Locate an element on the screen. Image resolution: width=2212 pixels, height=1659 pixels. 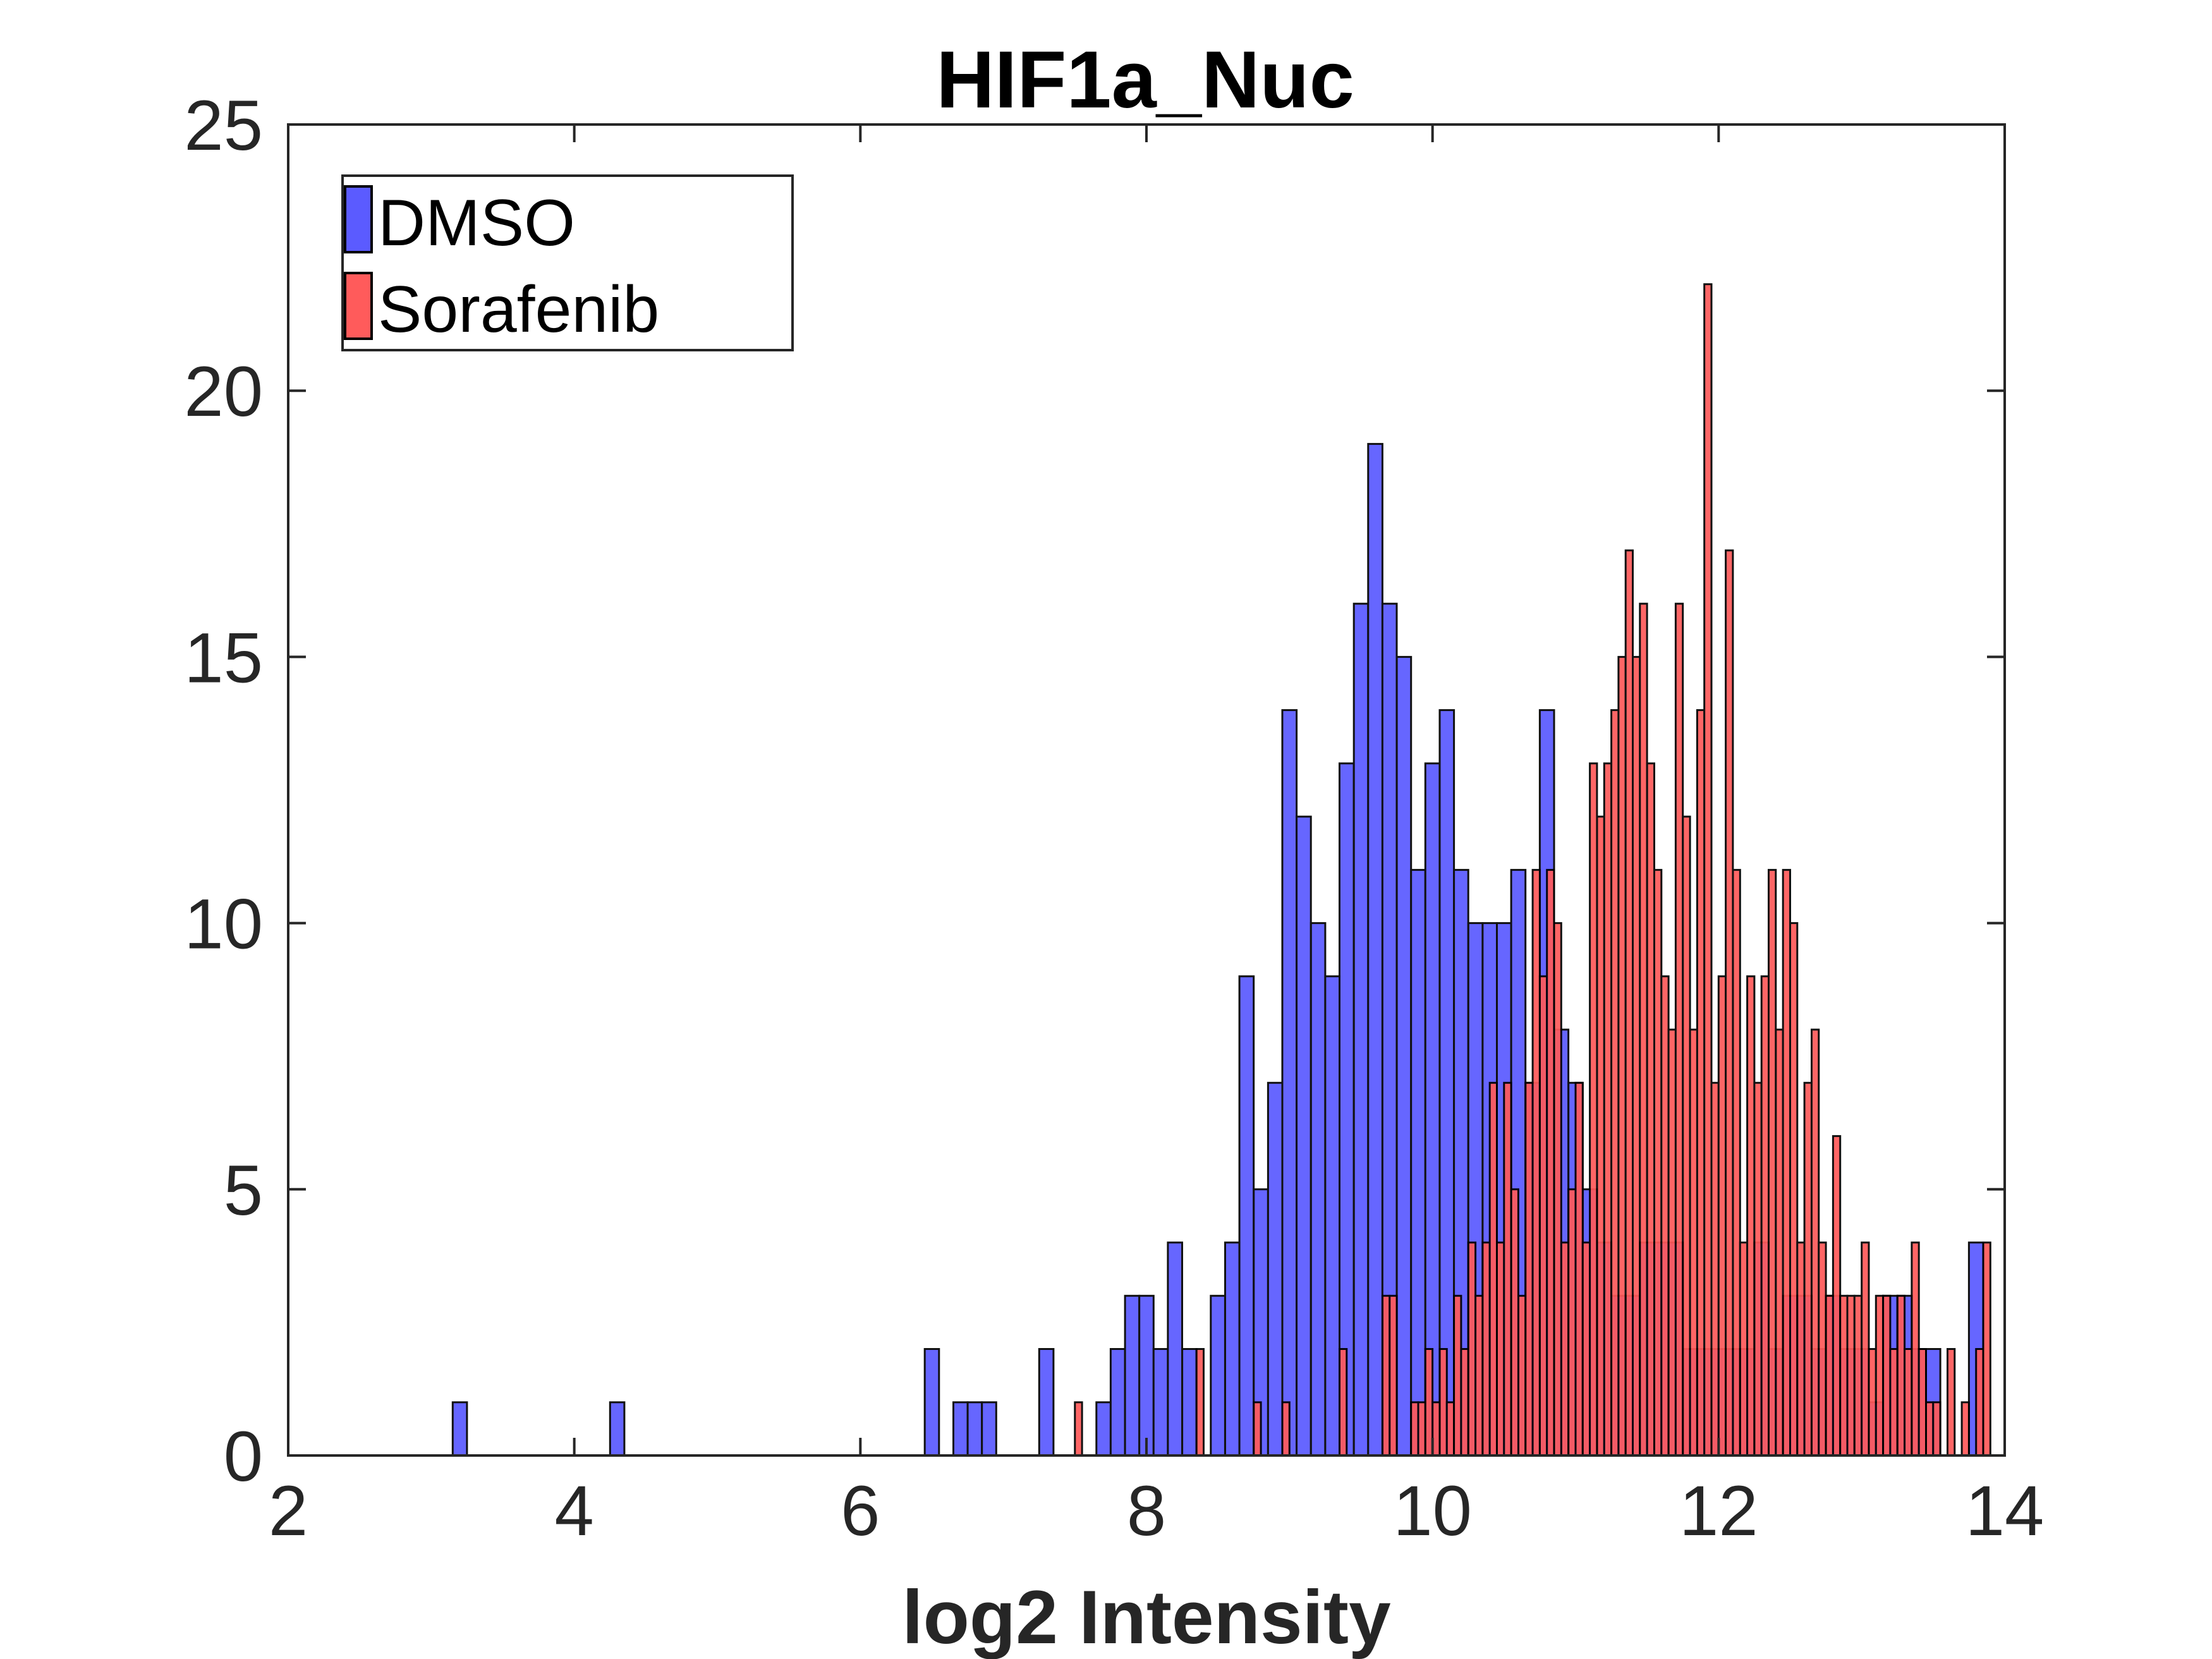
chart-title: HIF1a_Nuc is located at coordinates (1145, 80).